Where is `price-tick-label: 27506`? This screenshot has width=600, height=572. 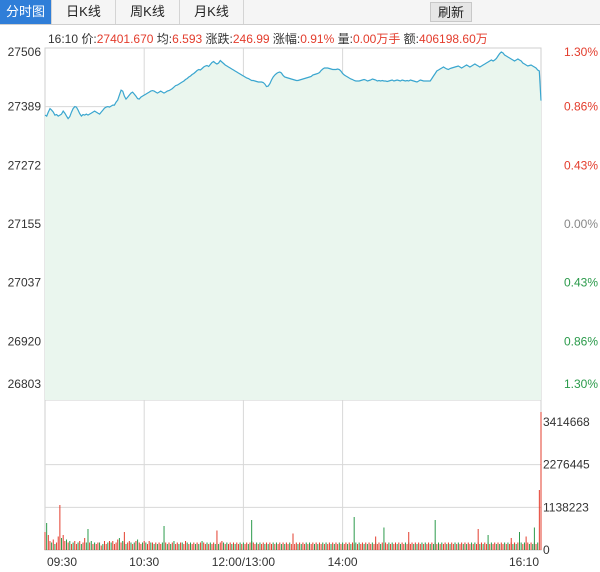 price-tick-label: 27506 is located at coordinates (25, 52).